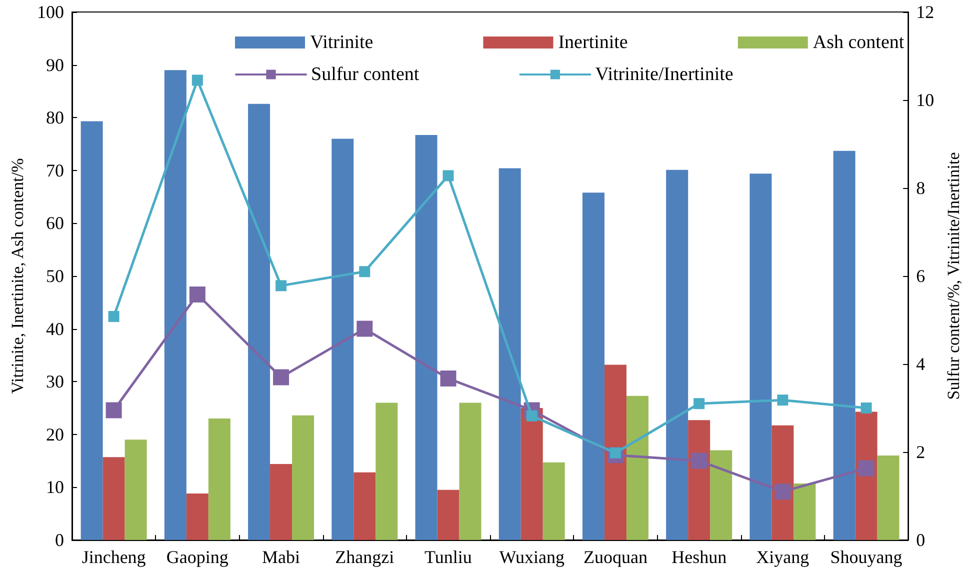  I want to click on y2-tick-label: 4, so click(921, 364).